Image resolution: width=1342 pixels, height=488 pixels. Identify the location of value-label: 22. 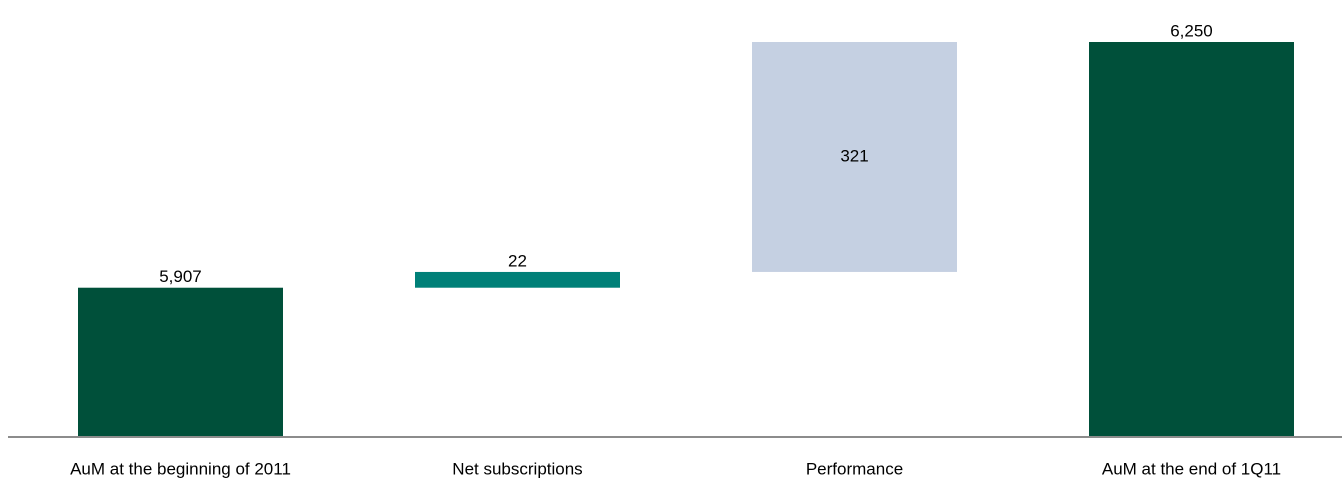
(517, 260).